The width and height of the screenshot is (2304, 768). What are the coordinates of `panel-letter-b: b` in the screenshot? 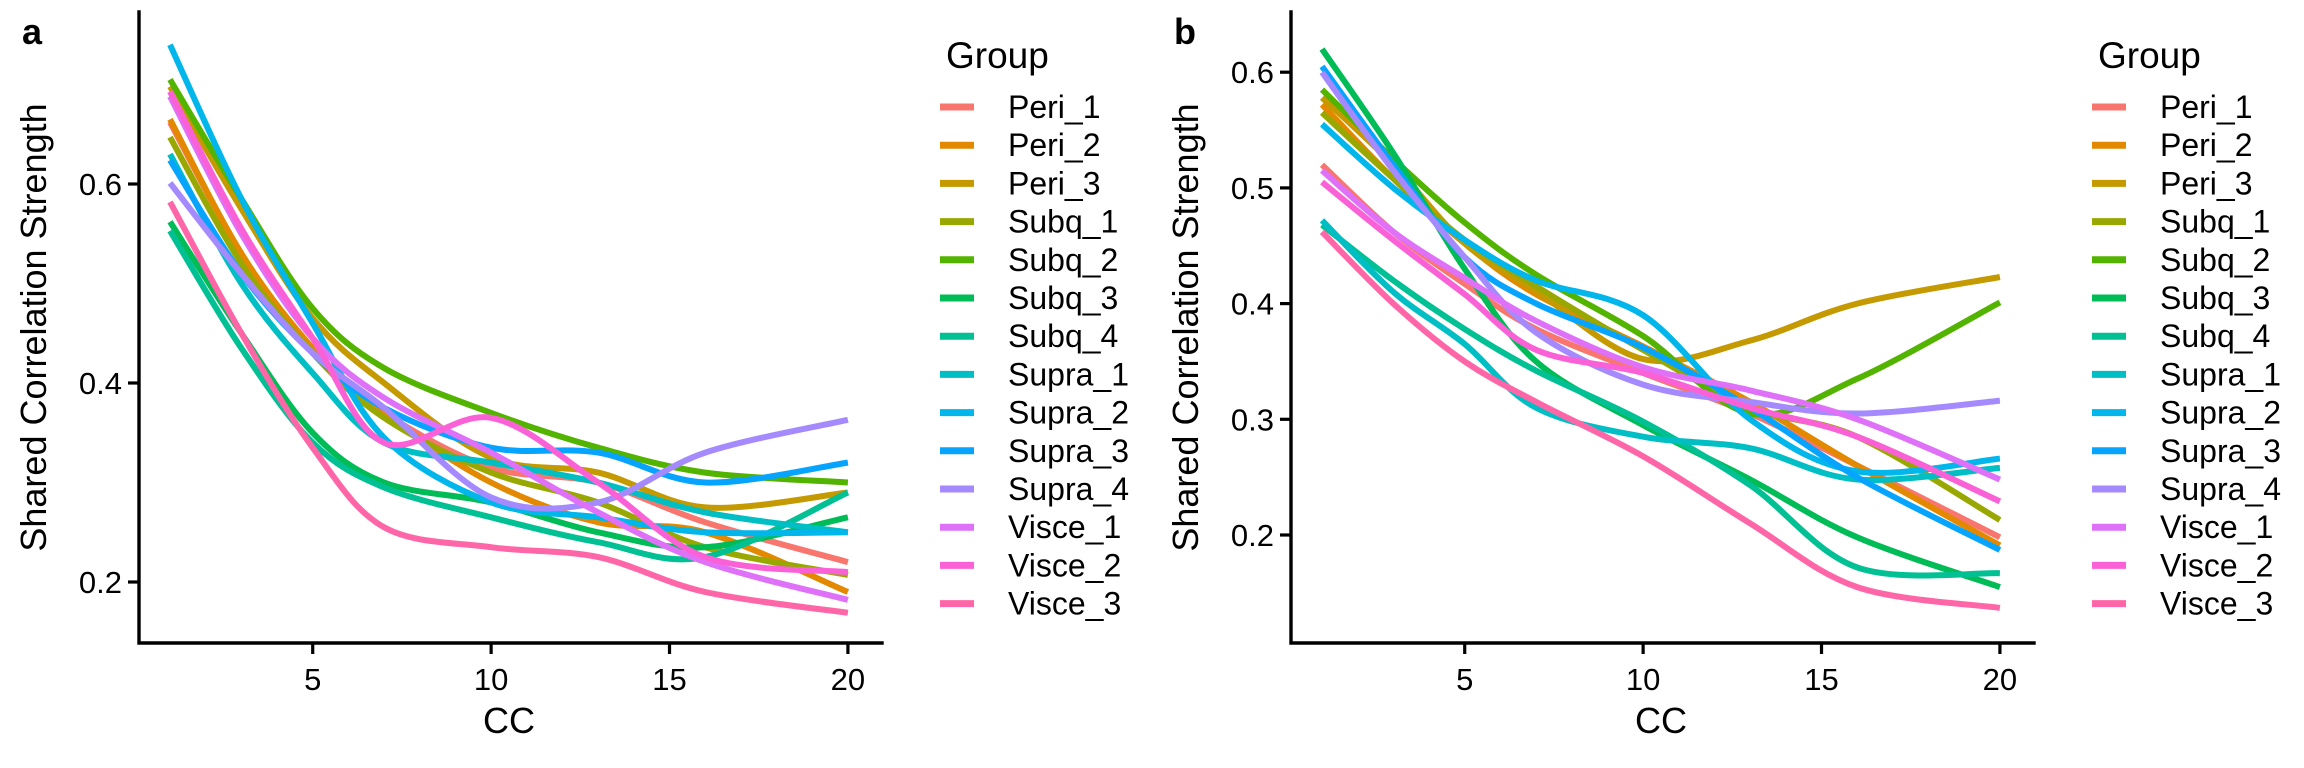 It's located at (1185, 31).